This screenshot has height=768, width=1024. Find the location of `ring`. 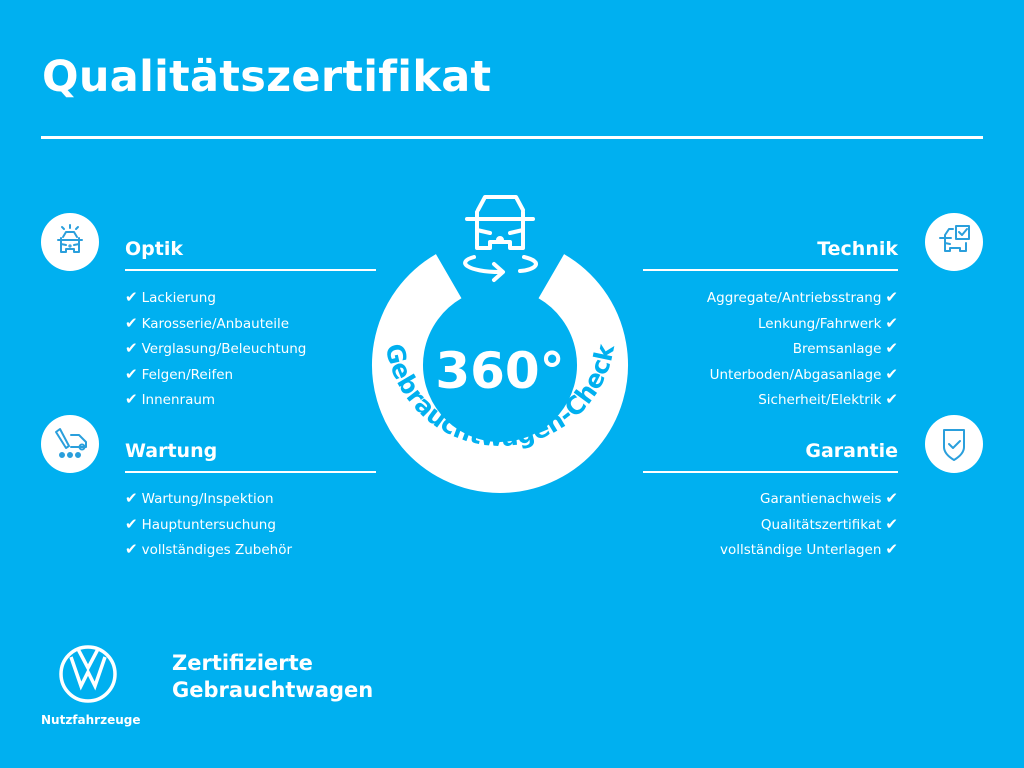

ring is located at coordinates (500, 373).